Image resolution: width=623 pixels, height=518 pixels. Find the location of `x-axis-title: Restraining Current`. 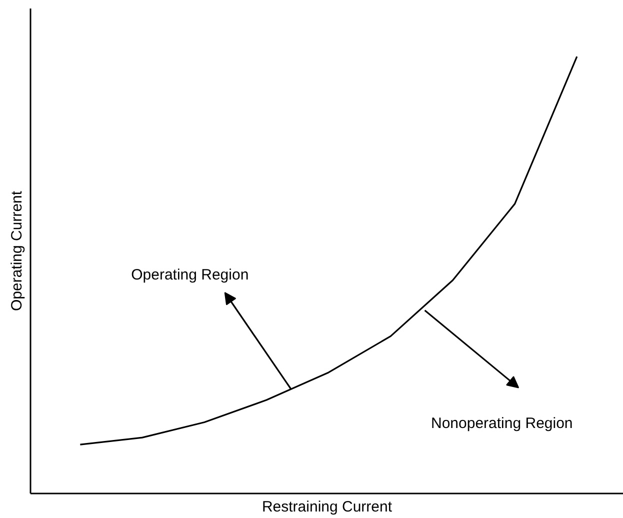

x-axis-title: Restraining Current is located at coordinates (327, 507).